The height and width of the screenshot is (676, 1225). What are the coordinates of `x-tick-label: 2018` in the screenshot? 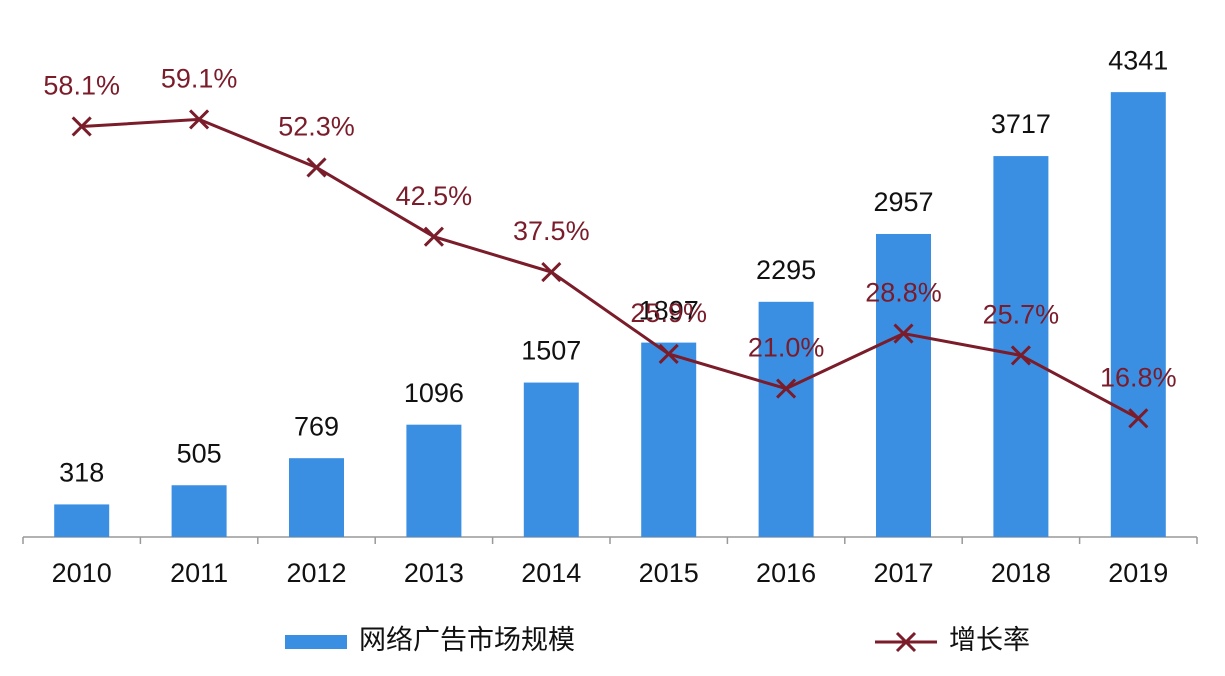 It's located at (1021, 573).